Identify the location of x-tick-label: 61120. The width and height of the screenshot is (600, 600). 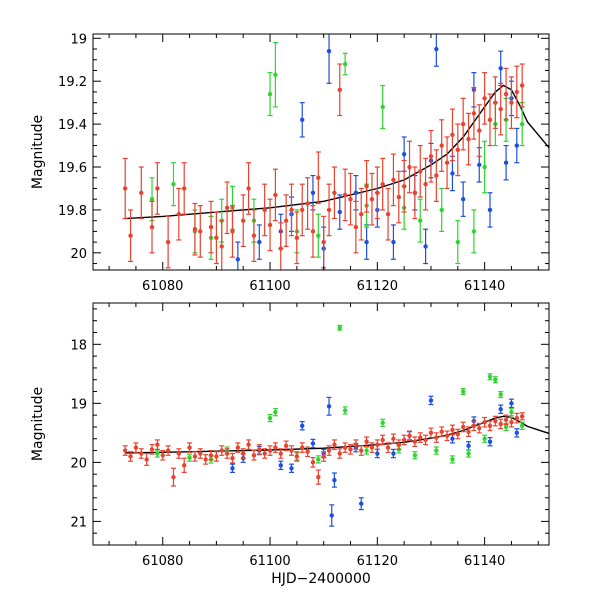
(377, 286).